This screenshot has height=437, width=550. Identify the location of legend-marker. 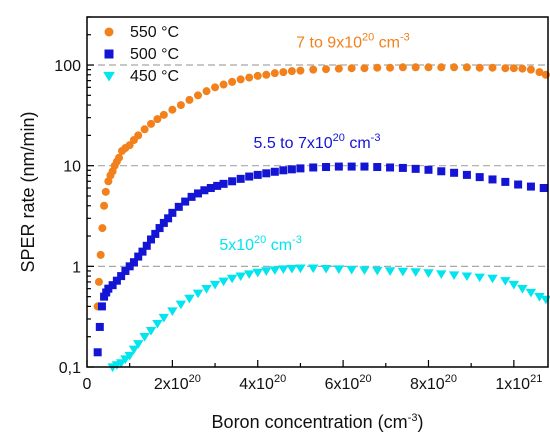
(109, 32).